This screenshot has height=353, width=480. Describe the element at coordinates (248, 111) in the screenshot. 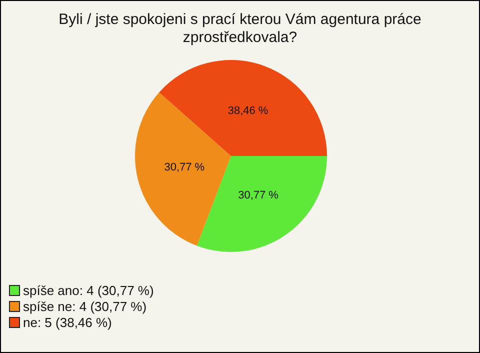

I see `data-label: 38,46 %` at that location.